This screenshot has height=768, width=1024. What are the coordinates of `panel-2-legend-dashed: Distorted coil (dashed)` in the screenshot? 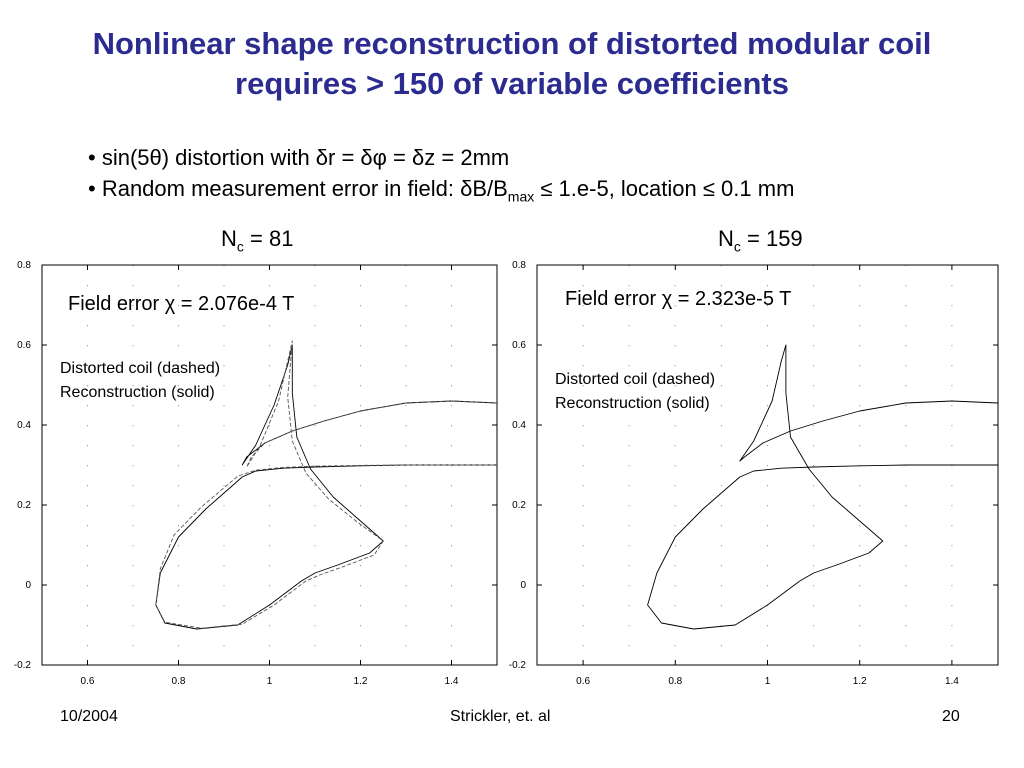 It's located at (635, 379).